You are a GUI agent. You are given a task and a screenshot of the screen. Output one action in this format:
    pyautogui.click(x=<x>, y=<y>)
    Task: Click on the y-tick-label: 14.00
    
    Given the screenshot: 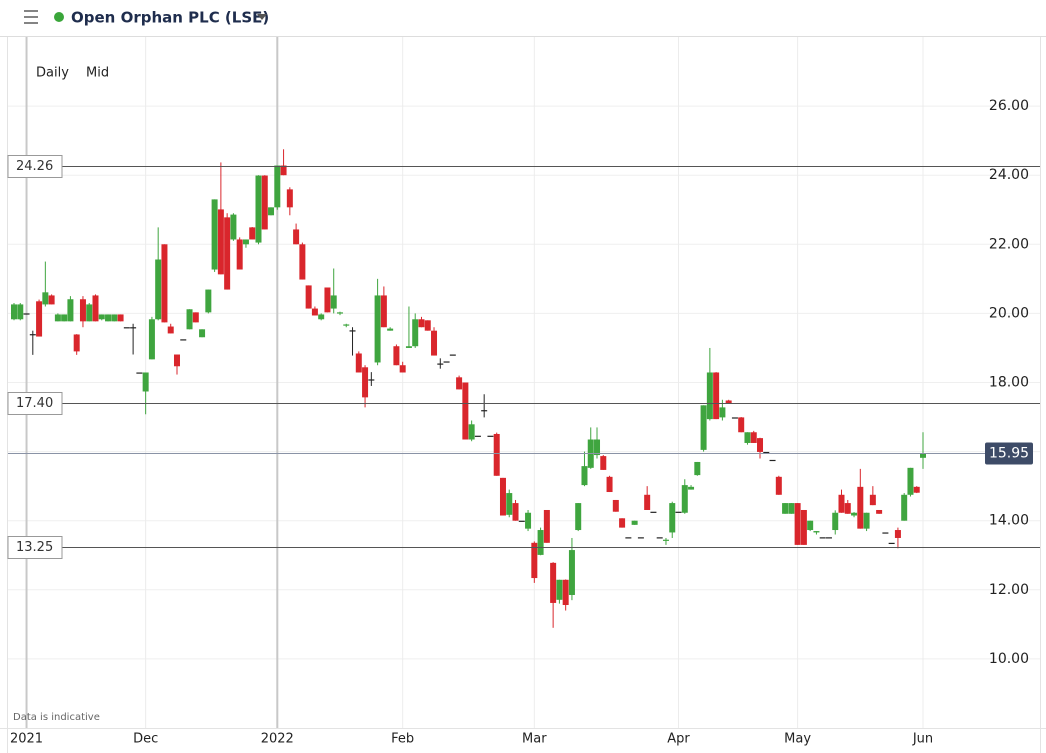 What is the action you would take?
    pyautogui.click(x=1009, y=521)
    